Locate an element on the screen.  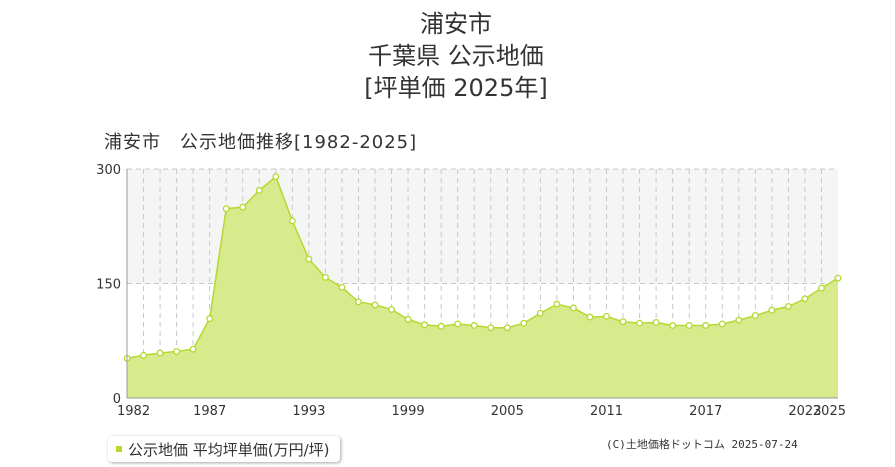
y-tick-label: 300 is located at coordinates (108, 170).